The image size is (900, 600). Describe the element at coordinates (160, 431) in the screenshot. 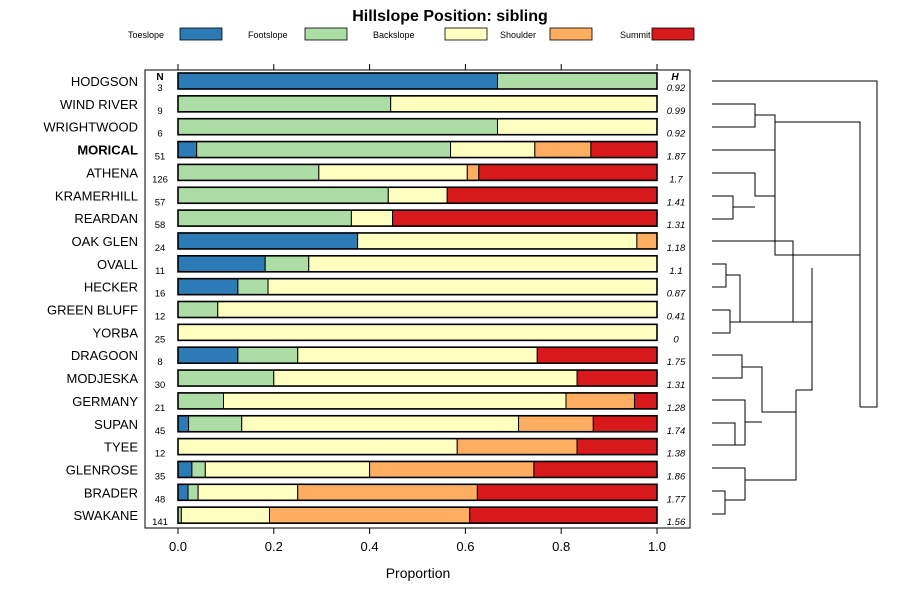

I see `n-value: 45` at that location.